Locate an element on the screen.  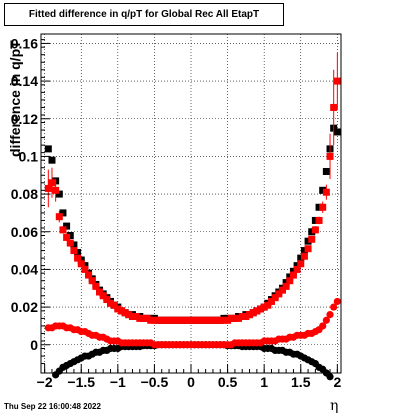
y-tick-label: 0.16 is located at coordinates (24, 43).